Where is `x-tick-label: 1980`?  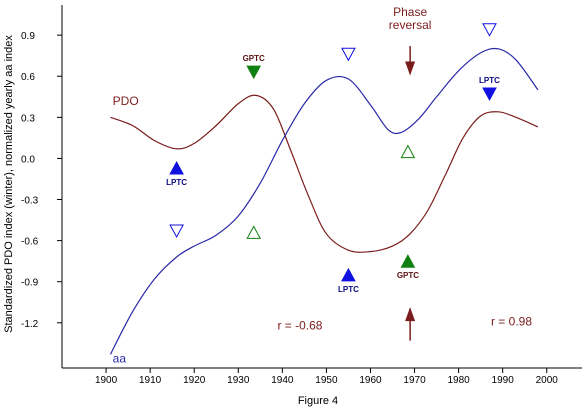 x-tick-label: 1980 is located at coordinates (458, 380).